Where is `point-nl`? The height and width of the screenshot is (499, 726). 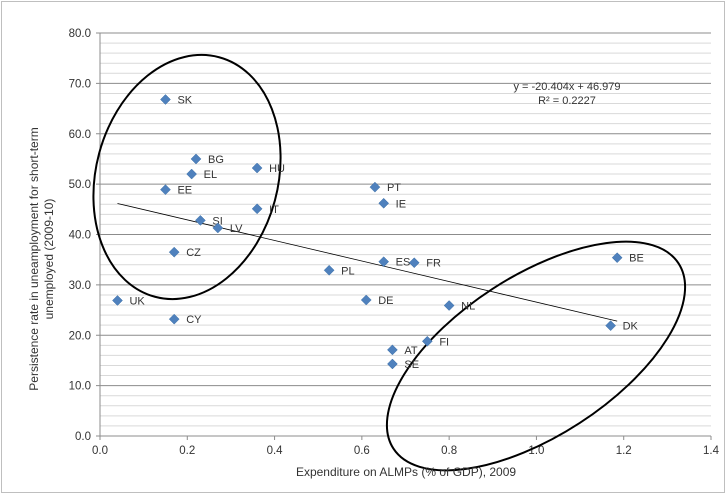 point-nl is located at coordinates (449, 305).